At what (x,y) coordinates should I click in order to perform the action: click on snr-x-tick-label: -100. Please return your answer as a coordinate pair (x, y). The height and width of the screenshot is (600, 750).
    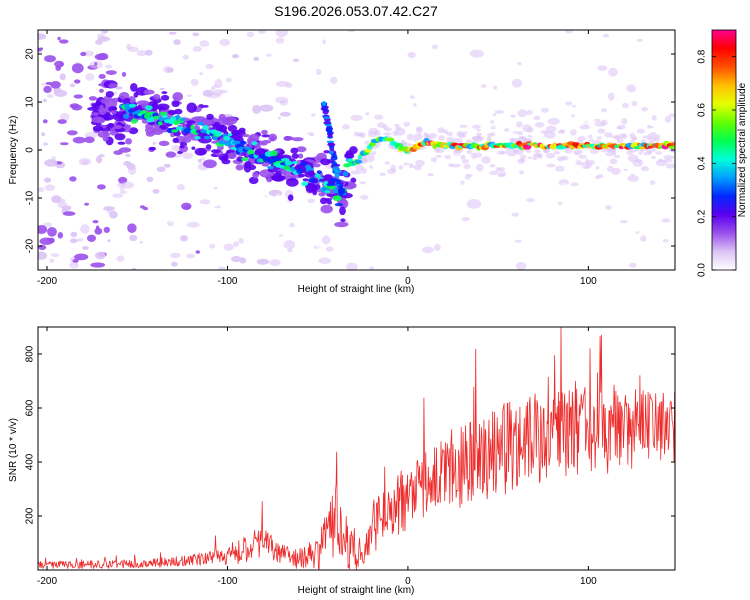
    Looking at the image, I should click on (227, 581).